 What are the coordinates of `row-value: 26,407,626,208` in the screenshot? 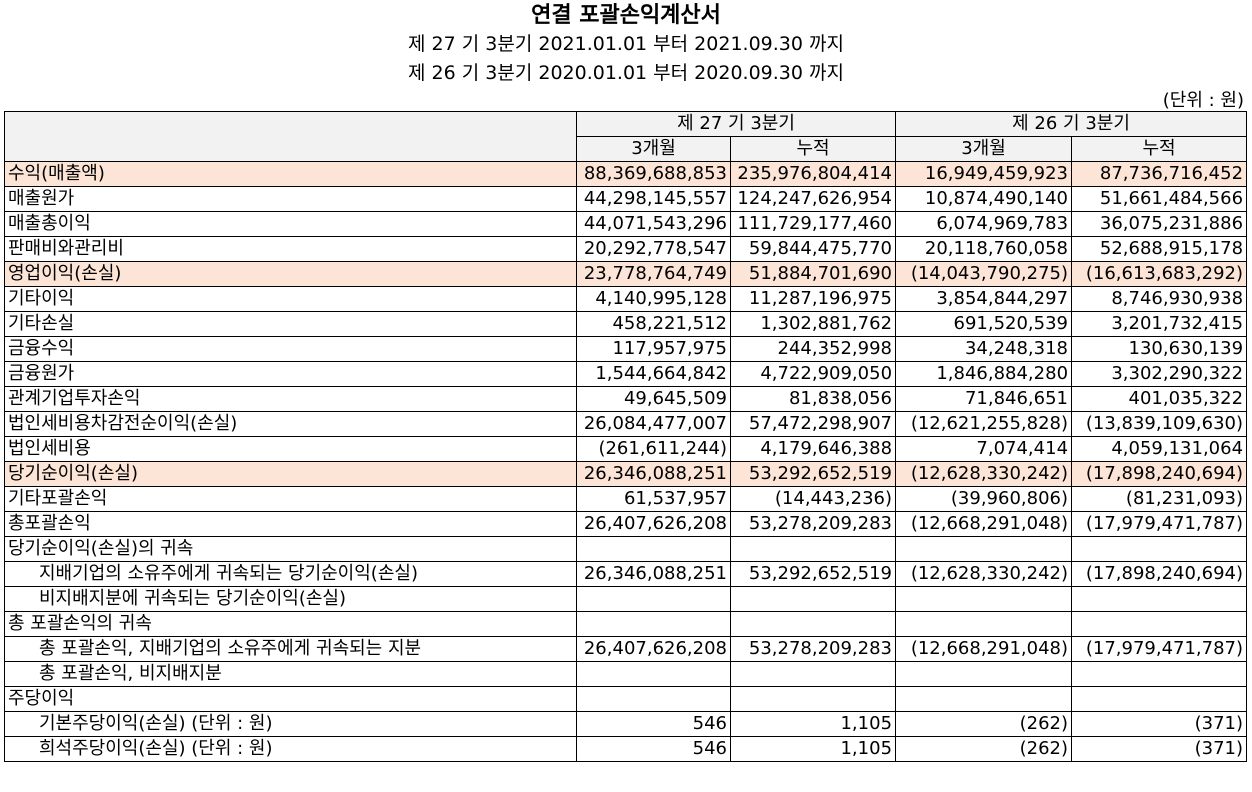 It's located at (653, 649).